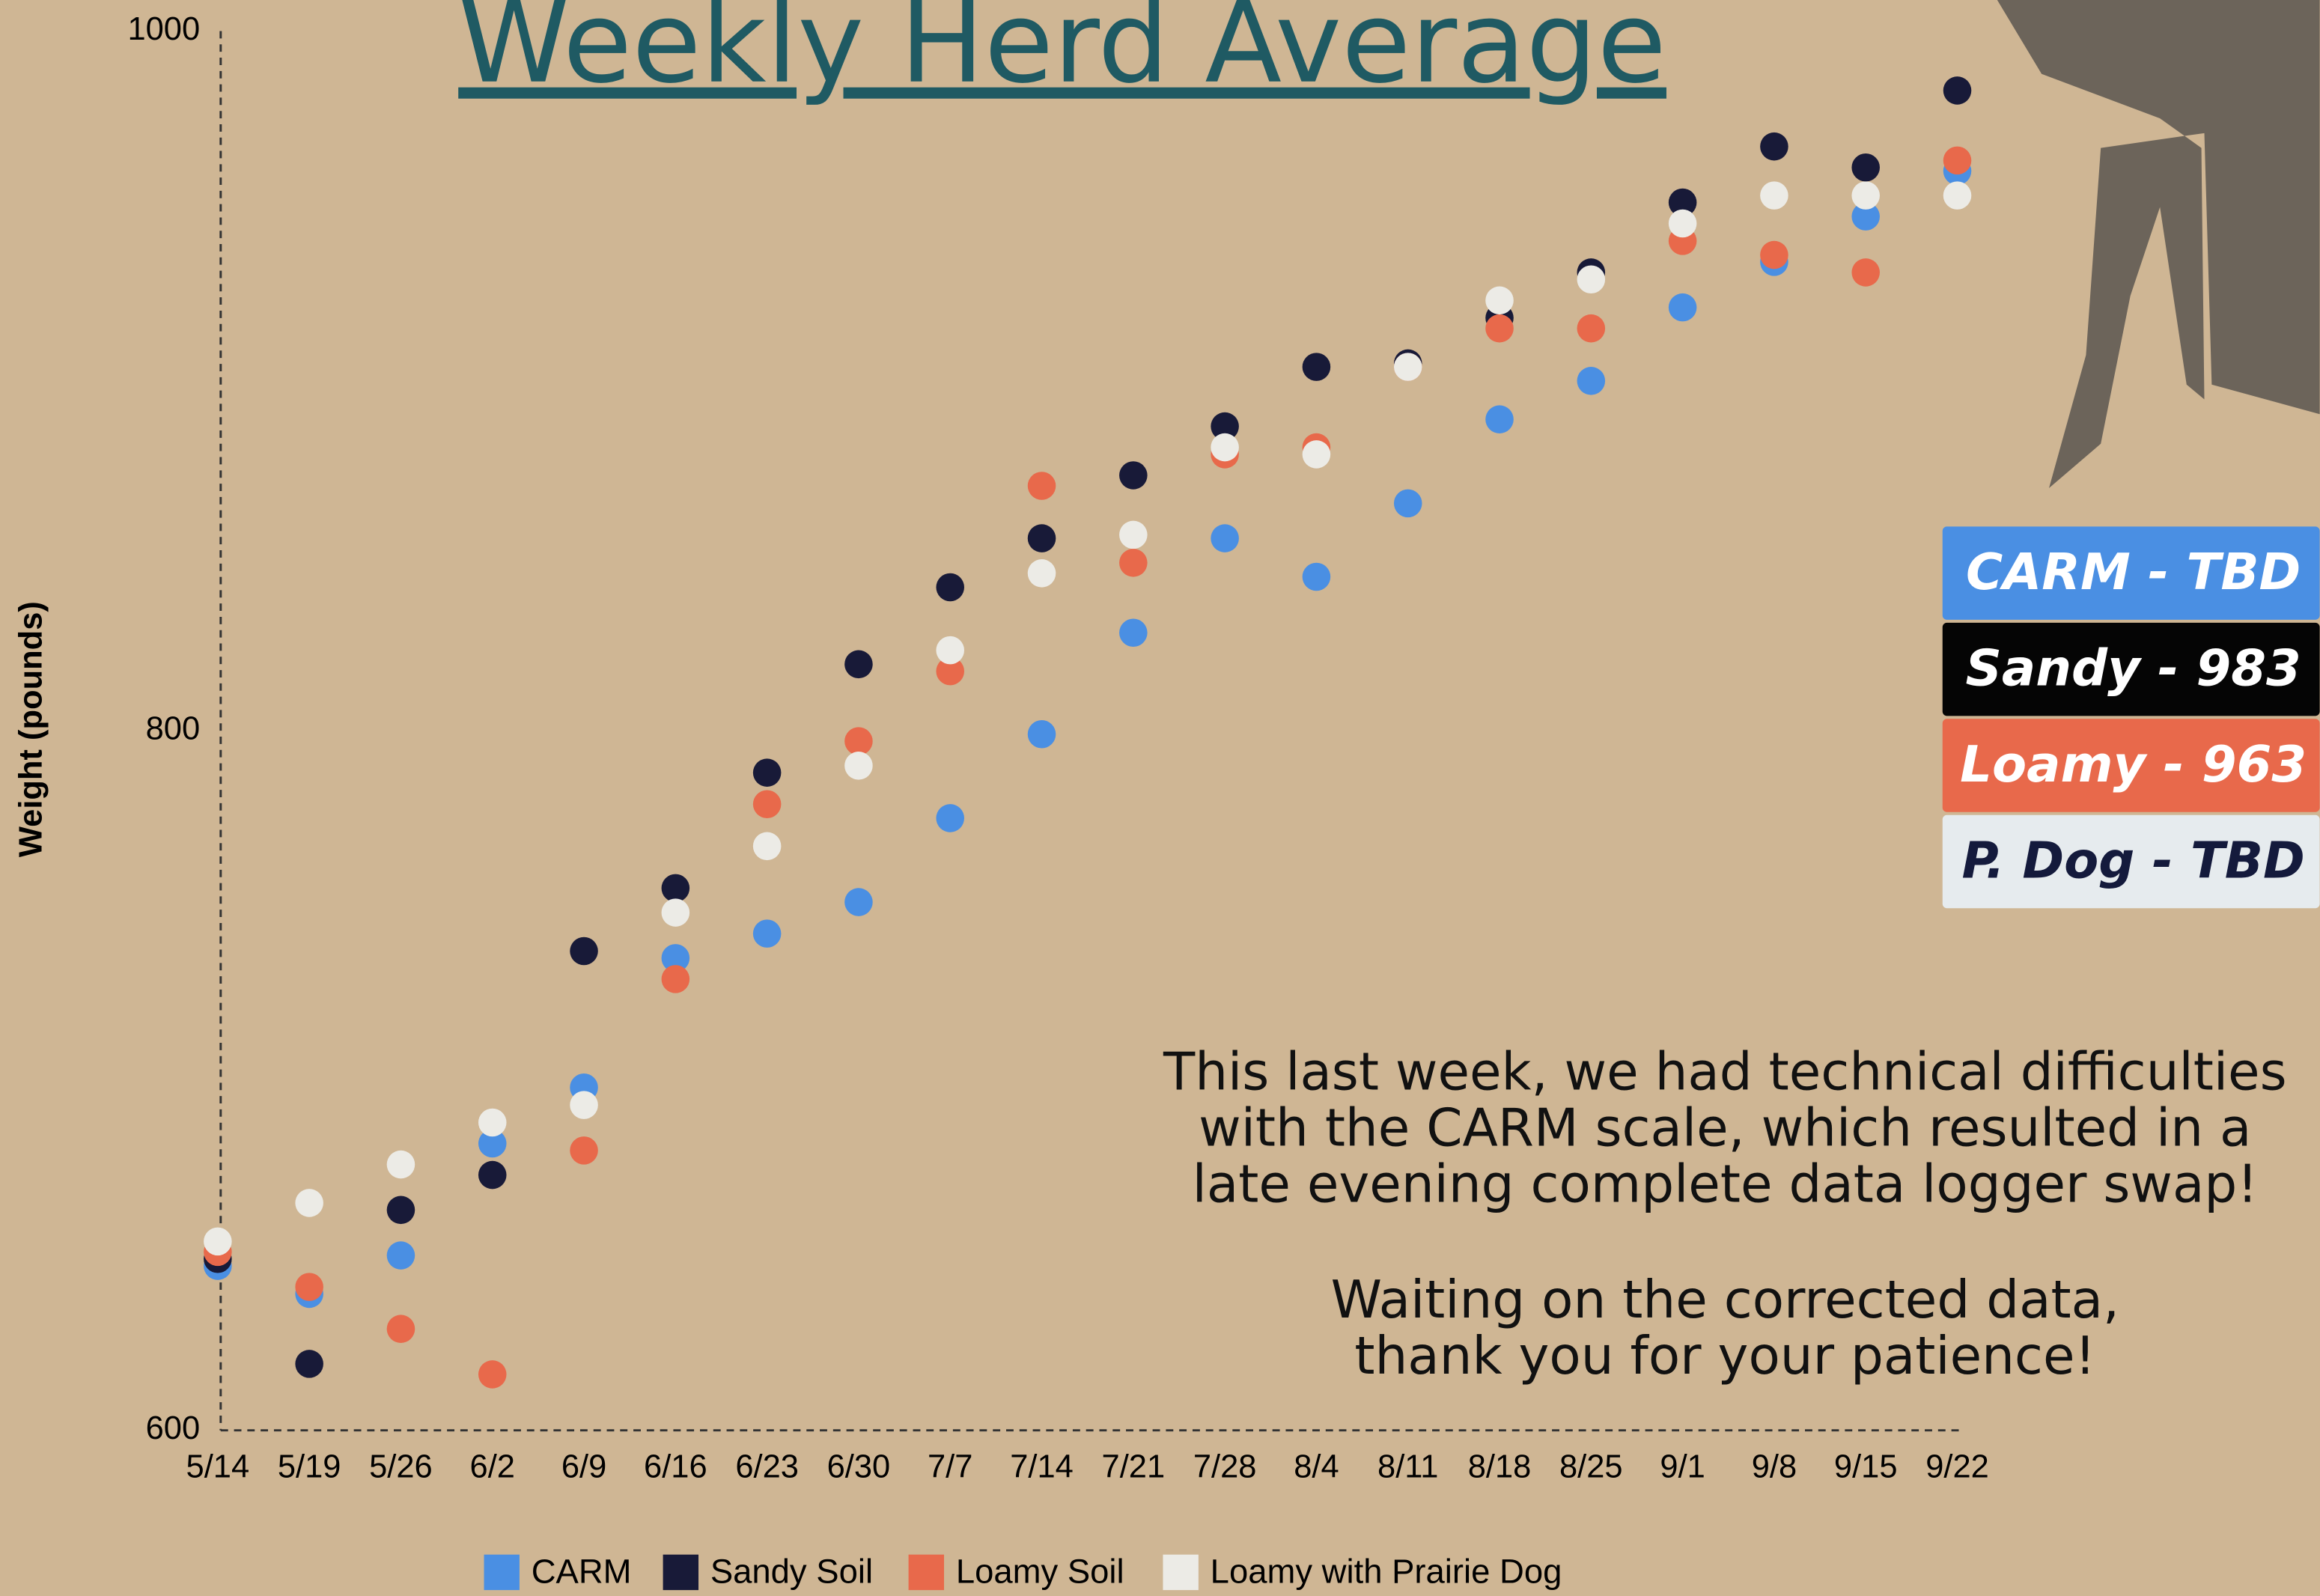  Describe the element at coordinates (583, 1467) in the screenshot. I see `x-tick-label: 6/9` at that location.